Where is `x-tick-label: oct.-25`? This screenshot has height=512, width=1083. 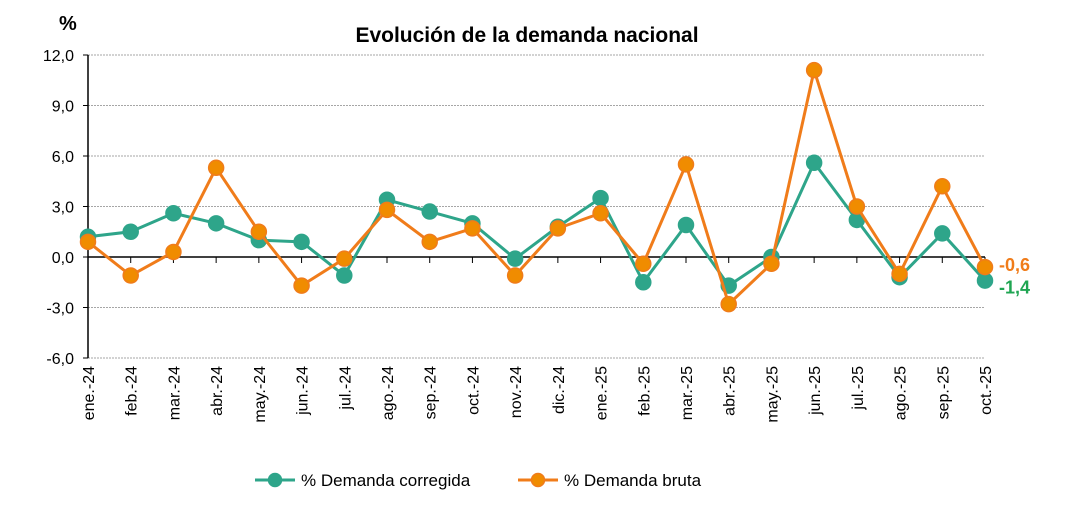
x-tick-label: oct.-25 is located at coordinates (986, 390).